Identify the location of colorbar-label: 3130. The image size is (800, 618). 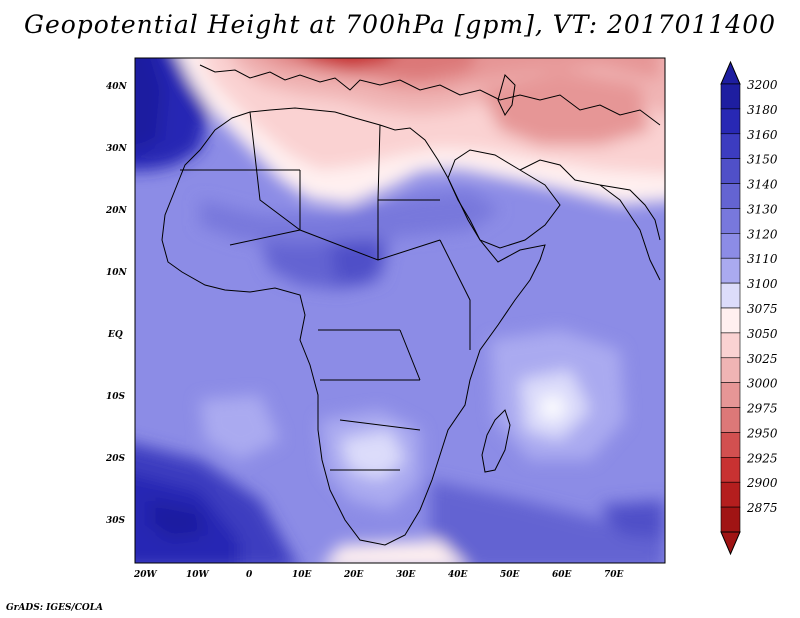
(762, 209).